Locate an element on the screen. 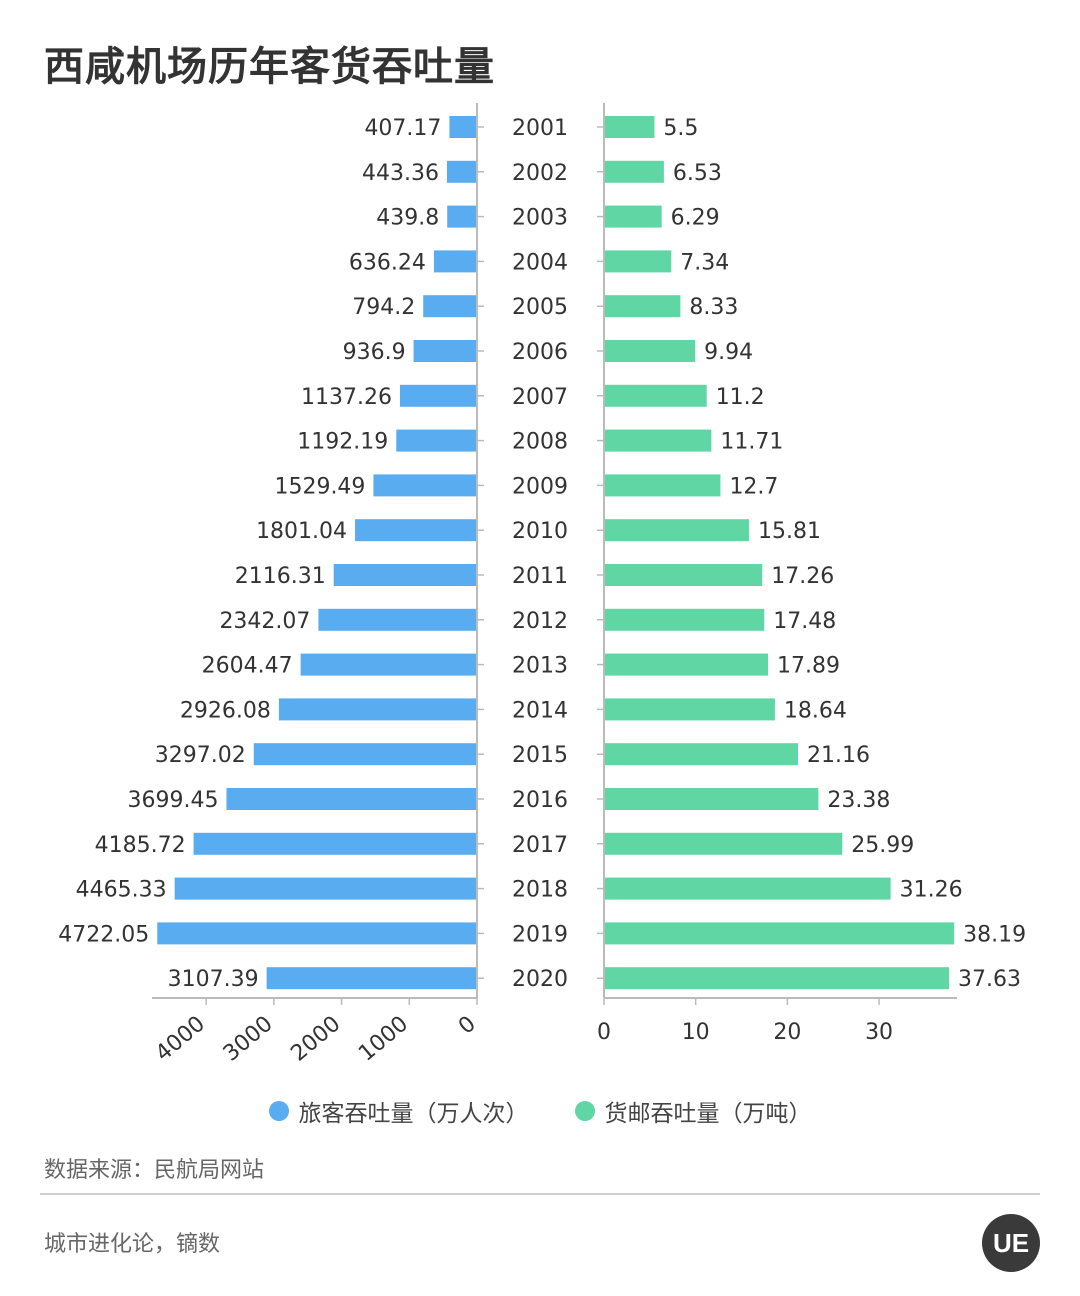 The height and width of the screenshot is (1296, 1080). year-label-2015: 2015 is located at coordinates (540, 755).